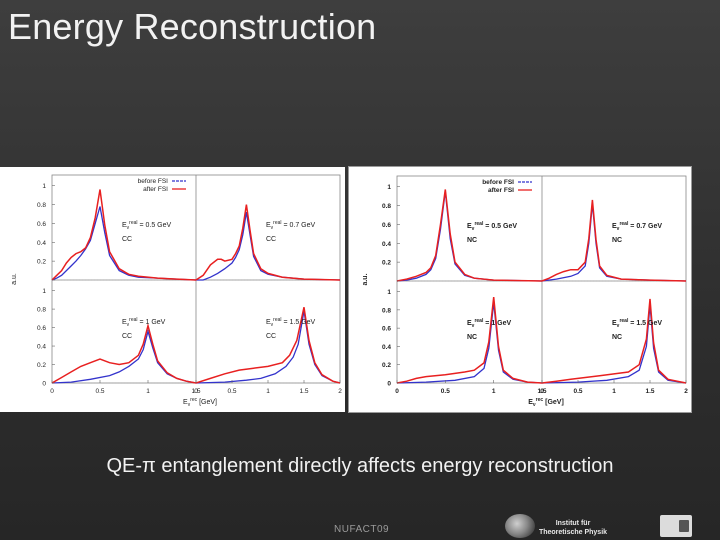 The width and height of the screenshot is (720, 540). I want to click on nc-xtick-label-0: 0, so click(397, 391).